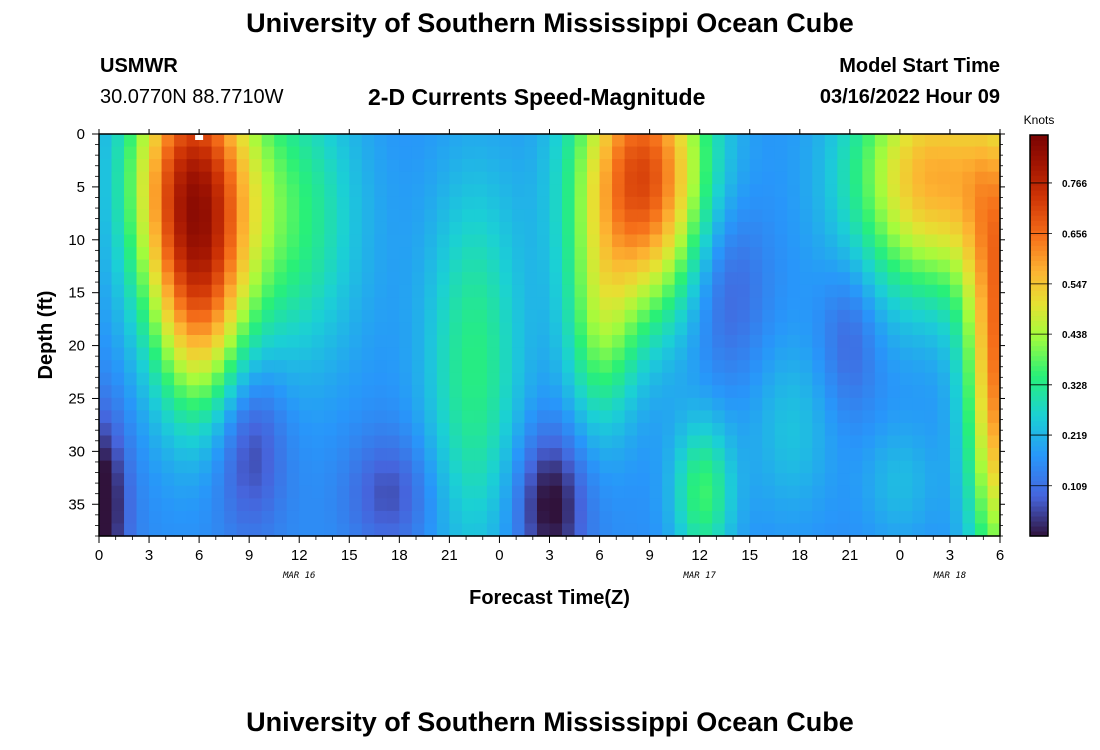  I want to click on x-axis-label: Forecast Time(Z), so click(549, 598).